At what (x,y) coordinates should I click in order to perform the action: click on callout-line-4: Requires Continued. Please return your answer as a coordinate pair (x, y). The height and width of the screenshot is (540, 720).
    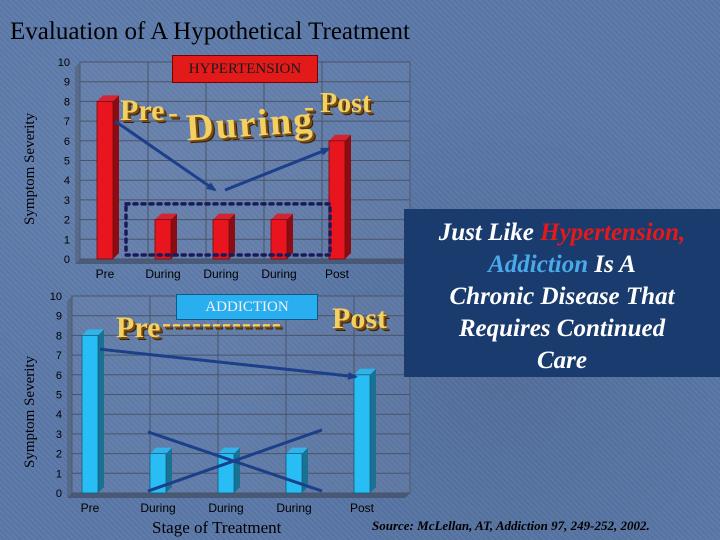
    Looking at the image, I should click on (562, 328).